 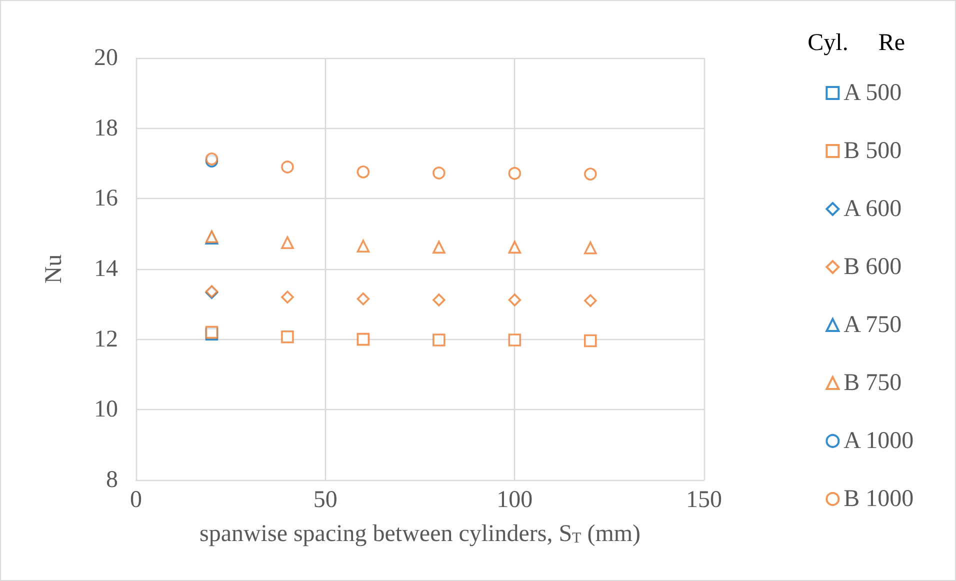 What do you see at coordinates (879, 441) in the screenshot?
I see `legend-label: A 1000` at bounding box center [879, 441].